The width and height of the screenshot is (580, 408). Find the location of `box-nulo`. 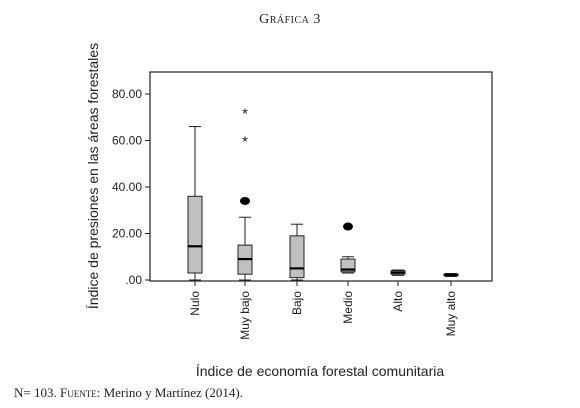

box-nulo is located at coordinates (195, 203).